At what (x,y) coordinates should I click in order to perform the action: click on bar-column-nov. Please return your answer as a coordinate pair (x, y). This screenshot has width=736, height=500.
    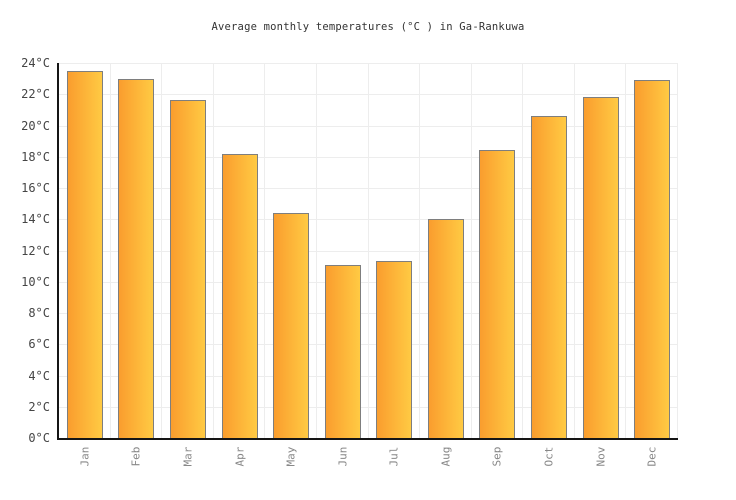
    Looking at the image, I should click on (601, 250).